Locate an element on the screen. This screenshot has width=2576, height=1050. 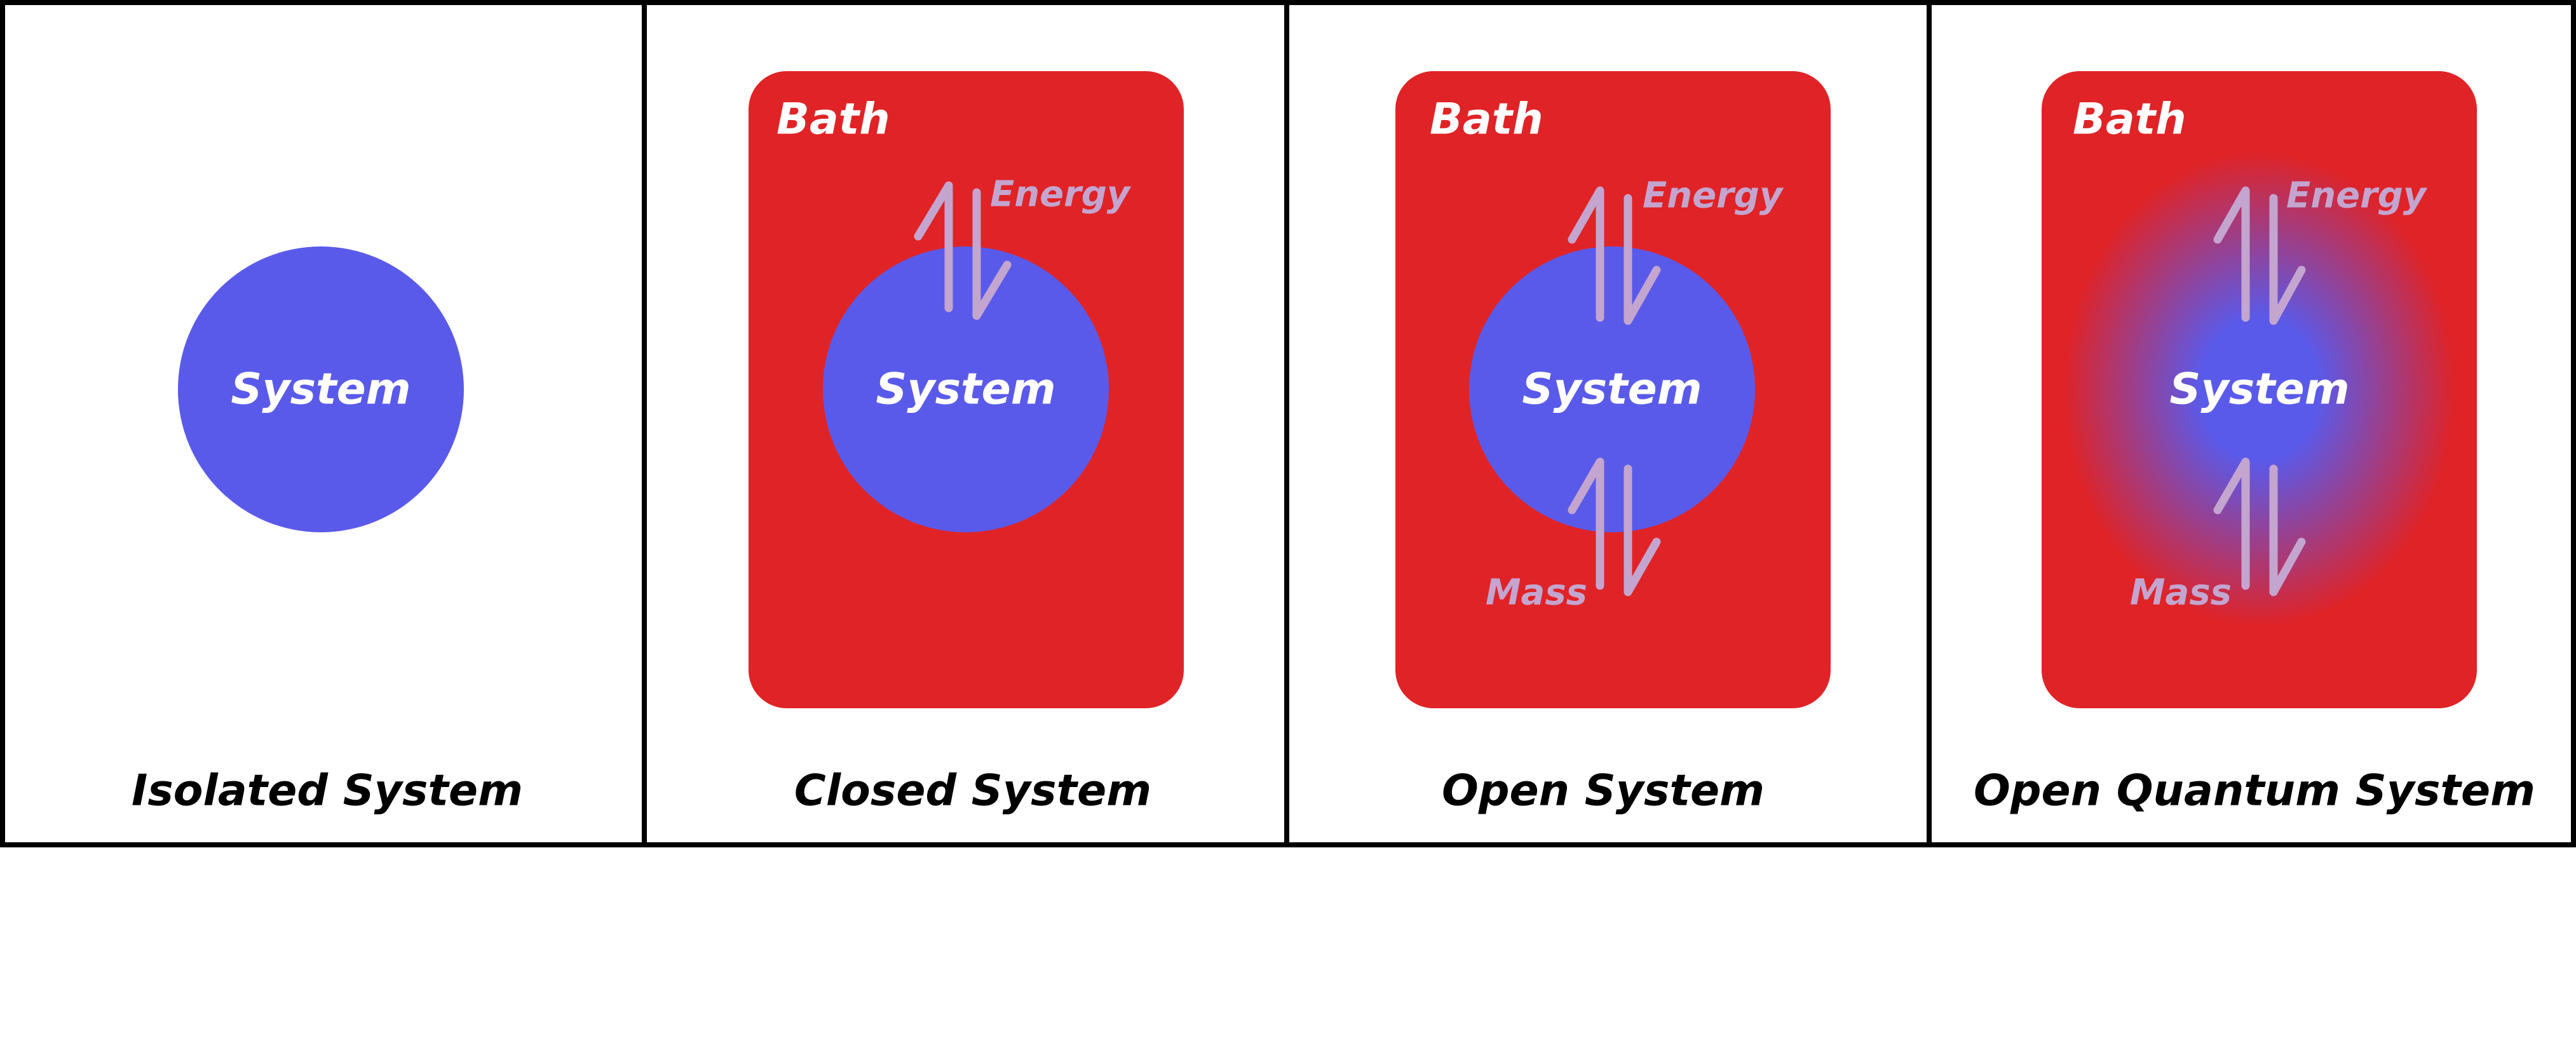
panel-title: Open Quantum System is located at coordinates (2254, 791).